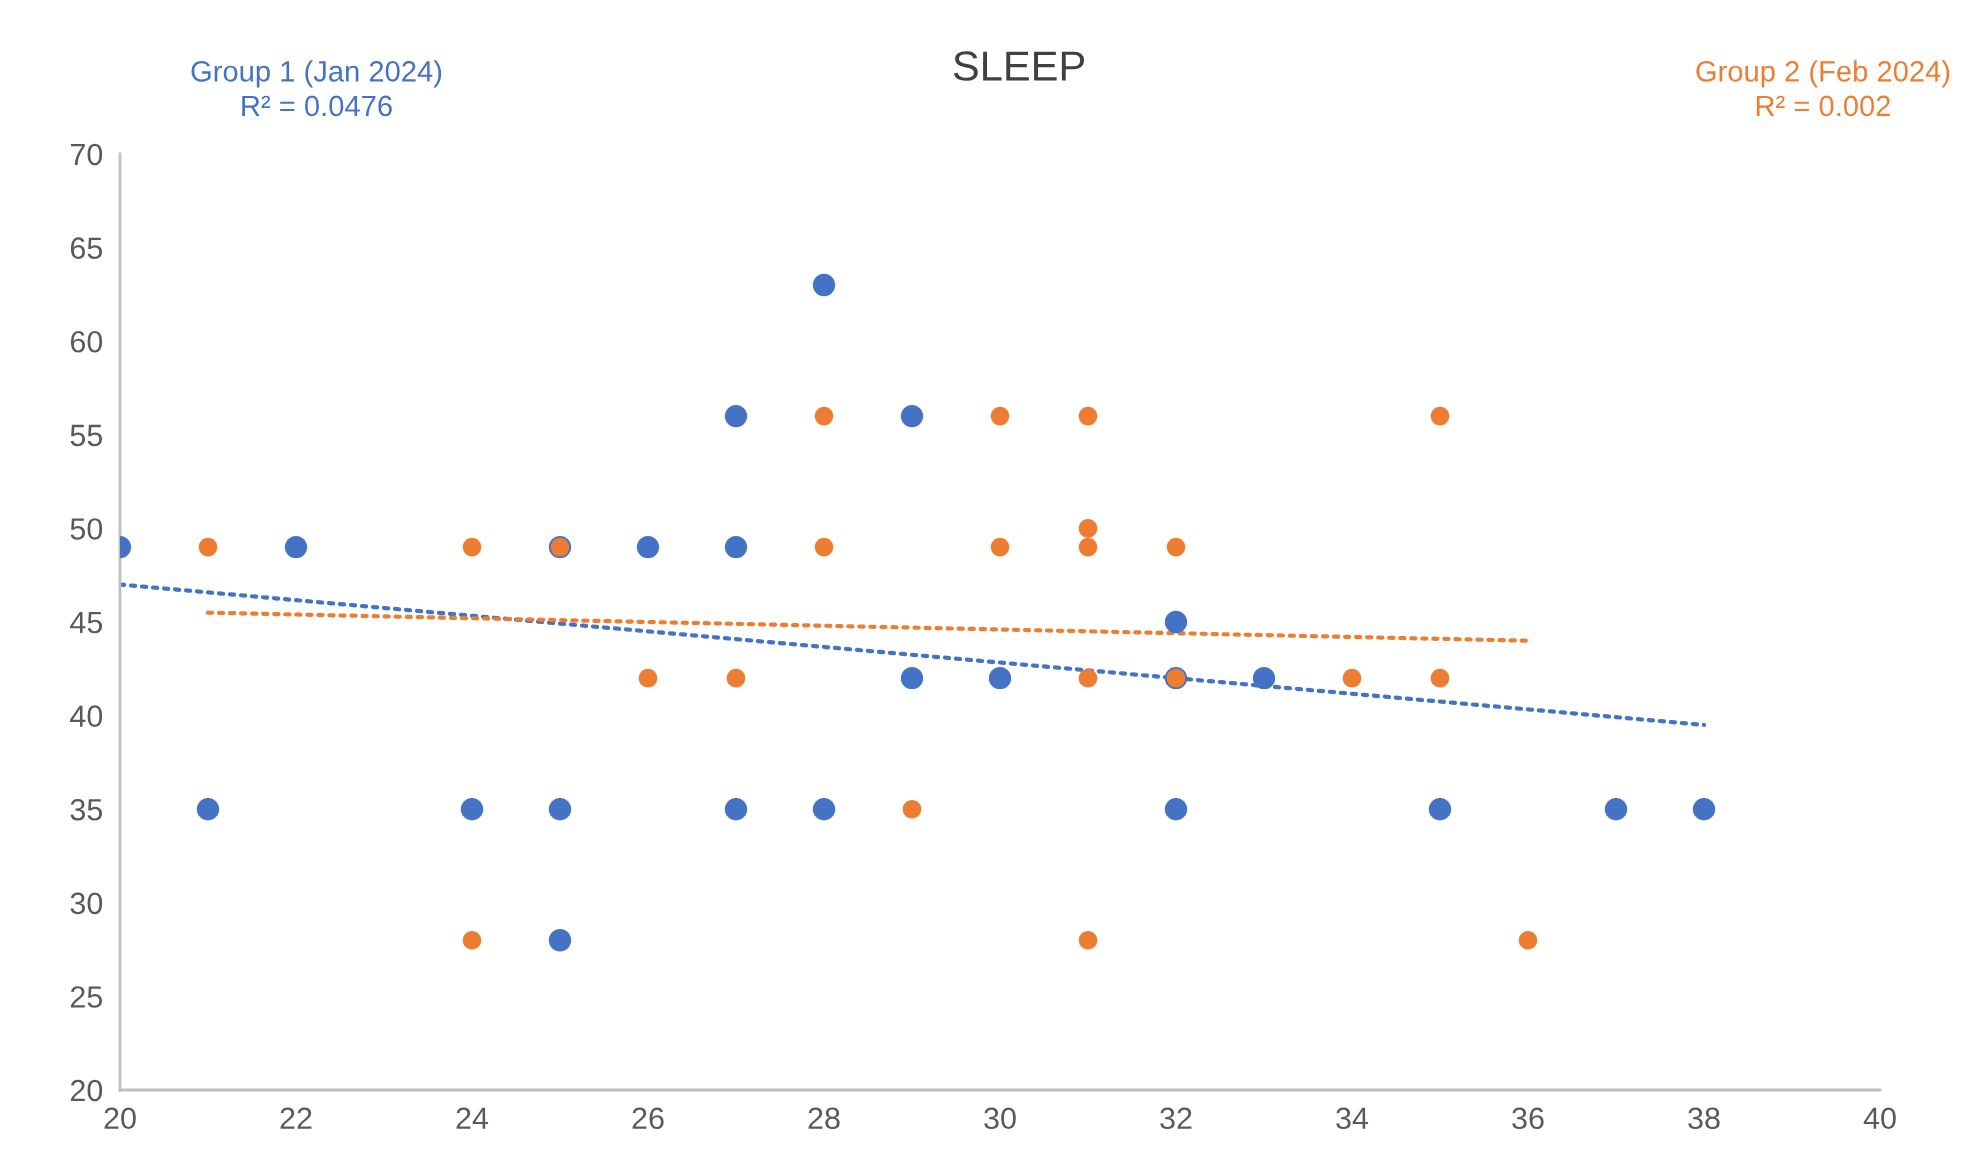 The width and height of the screenshot is (1985, 1162). I want to click on x-tick-label: 28, so click(824, 1118).